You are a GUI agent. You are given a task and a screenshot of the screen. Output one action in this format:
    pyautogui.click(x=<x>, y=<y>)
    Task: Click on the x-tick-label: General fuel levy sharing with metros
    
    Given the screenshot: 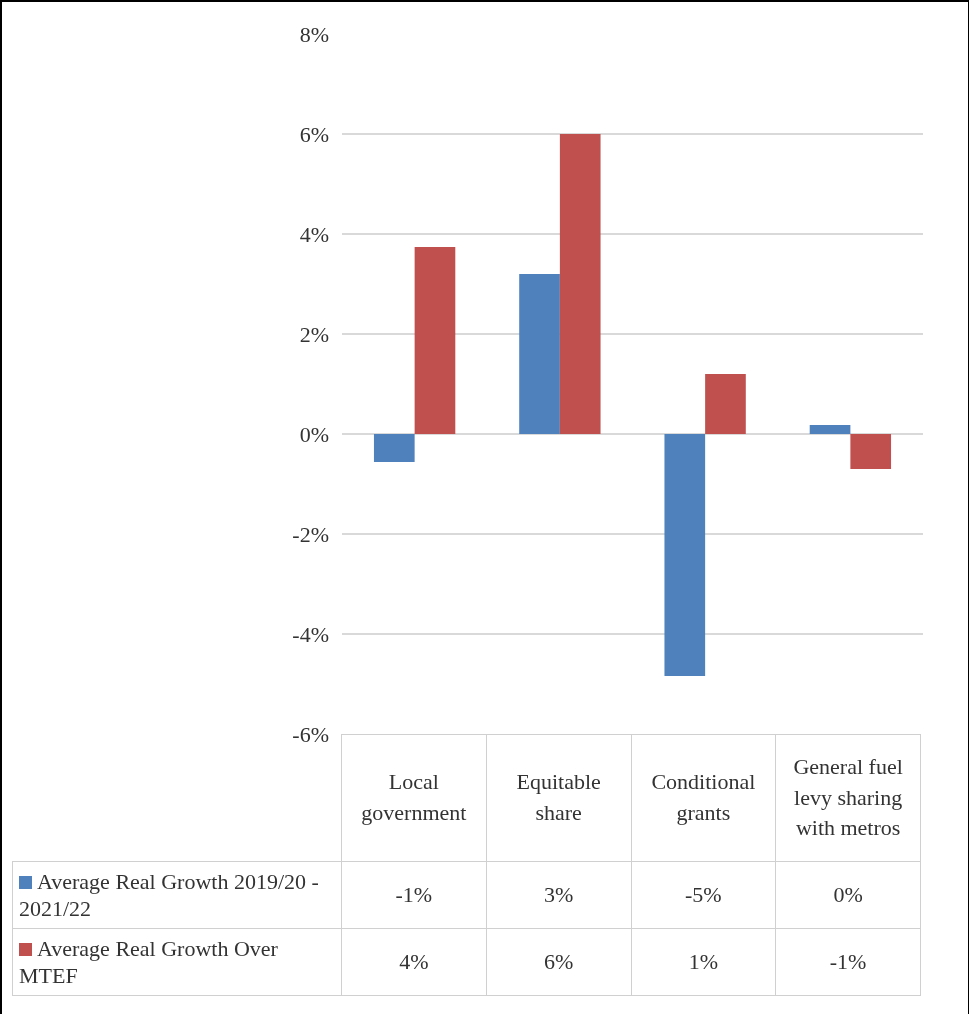 What is the action you would take?
    pyautogui.click(x=848, y=798)
    